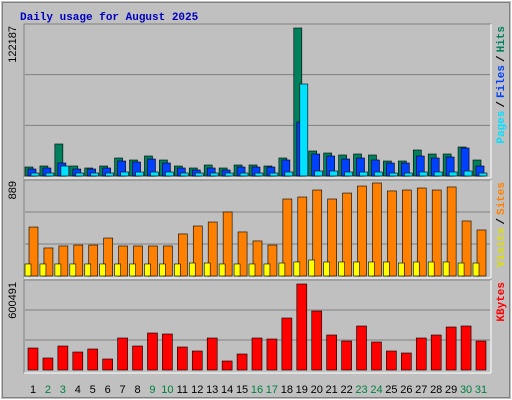  I want to click on x-tick-label: 4, so click(78, 390).